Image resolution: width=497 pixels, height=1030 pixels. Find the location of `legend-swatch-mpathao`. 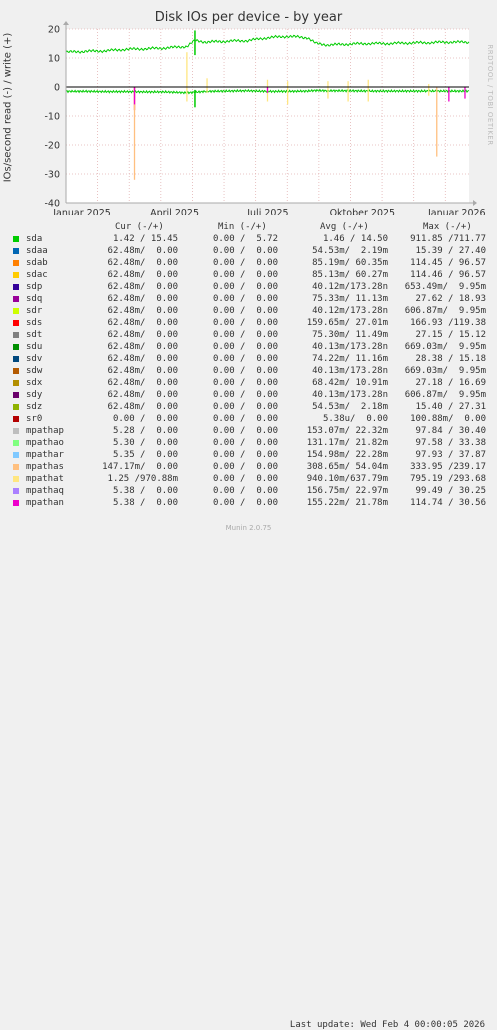

legend-swatch-mpathao is located at coordinates (16, 443).